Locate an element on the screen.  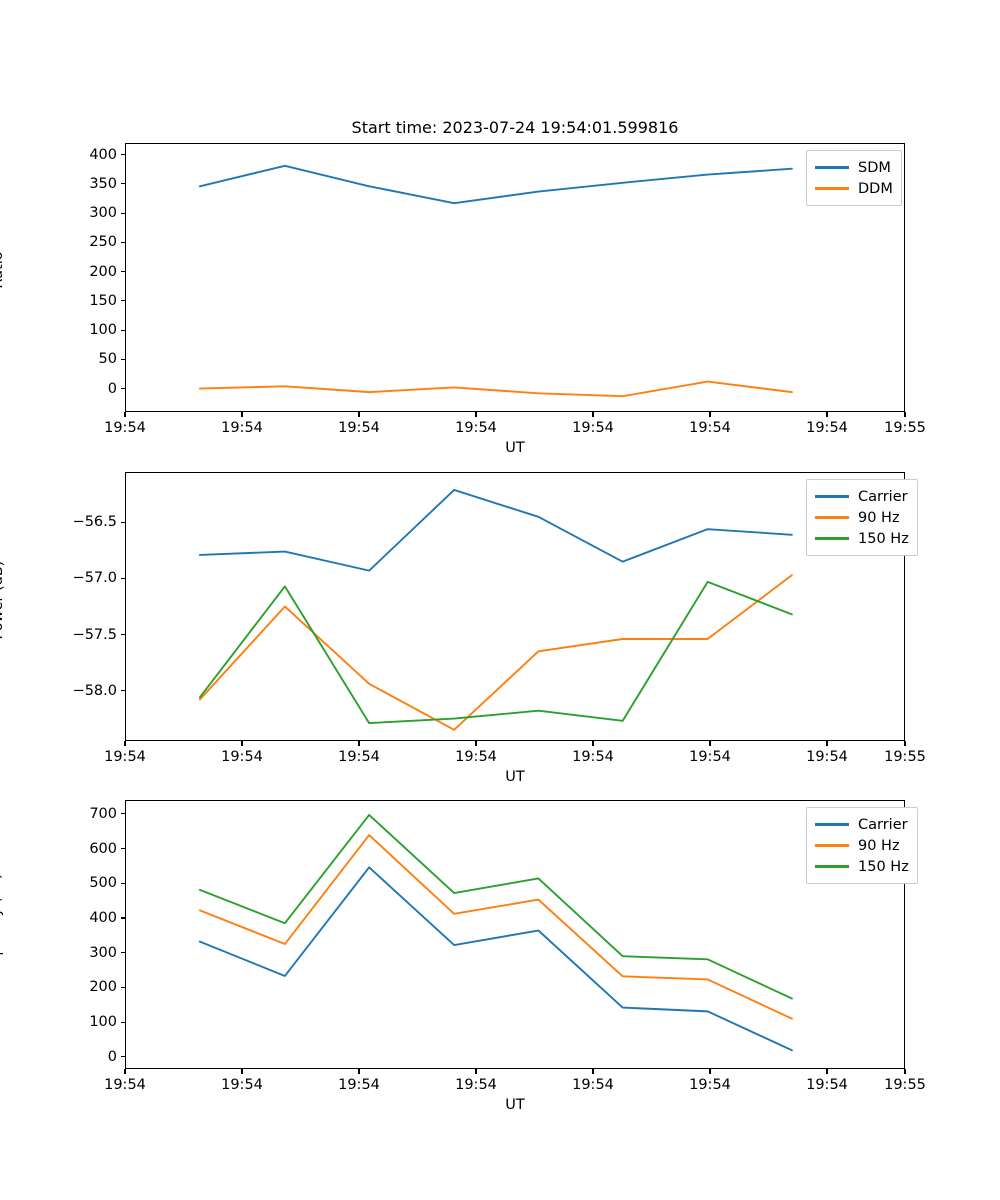
legend-entry-ddm: DDM is located at coordinates (854, 188).